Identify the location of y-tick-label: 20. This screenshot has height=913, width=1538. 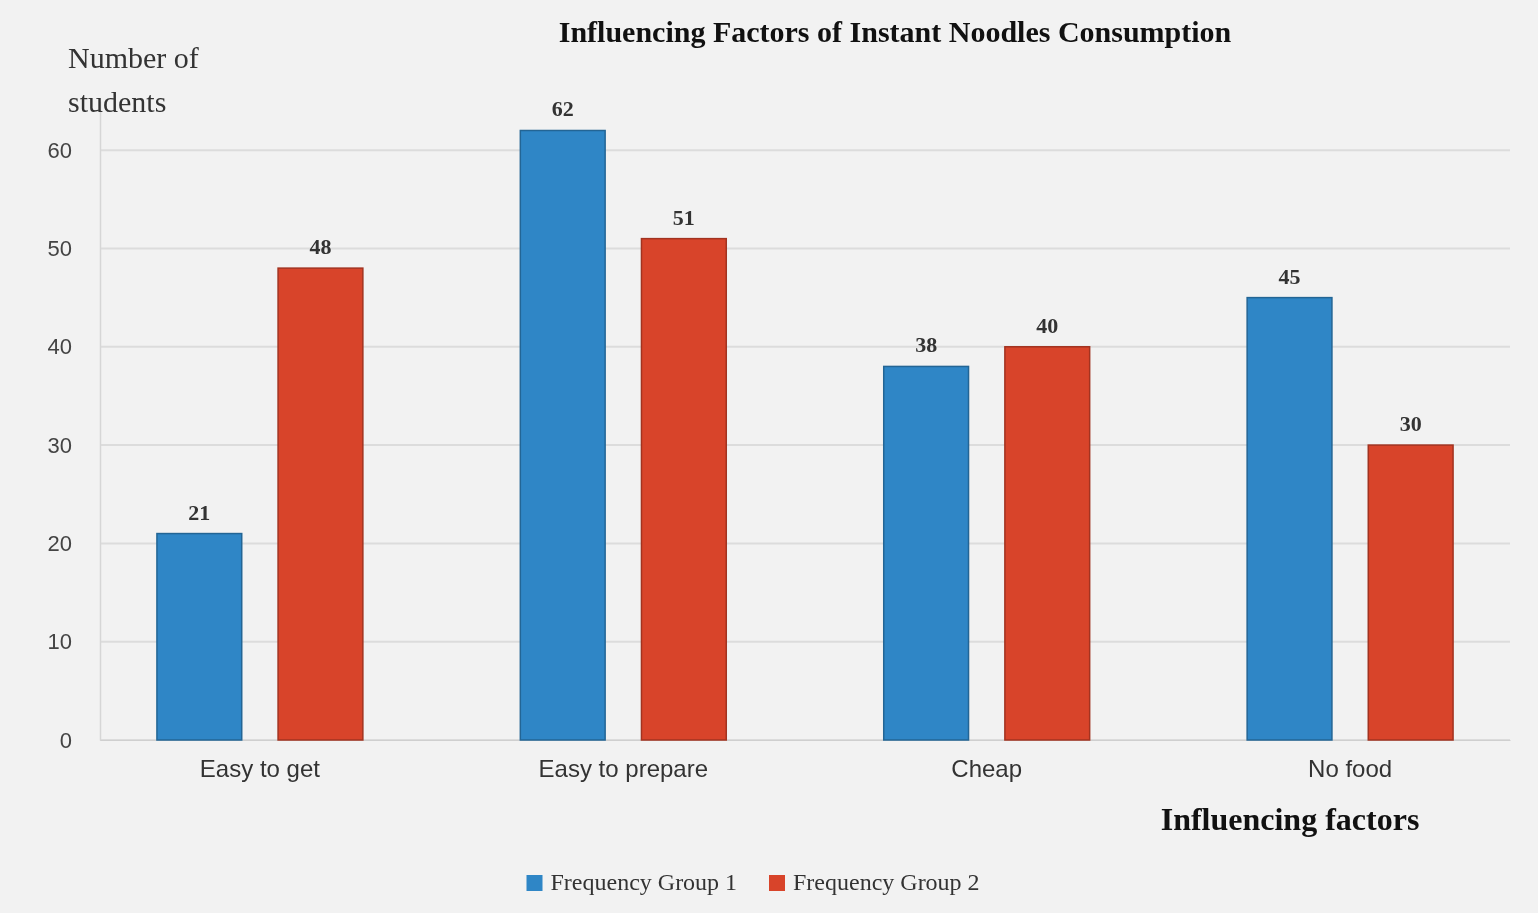
(59, 543).